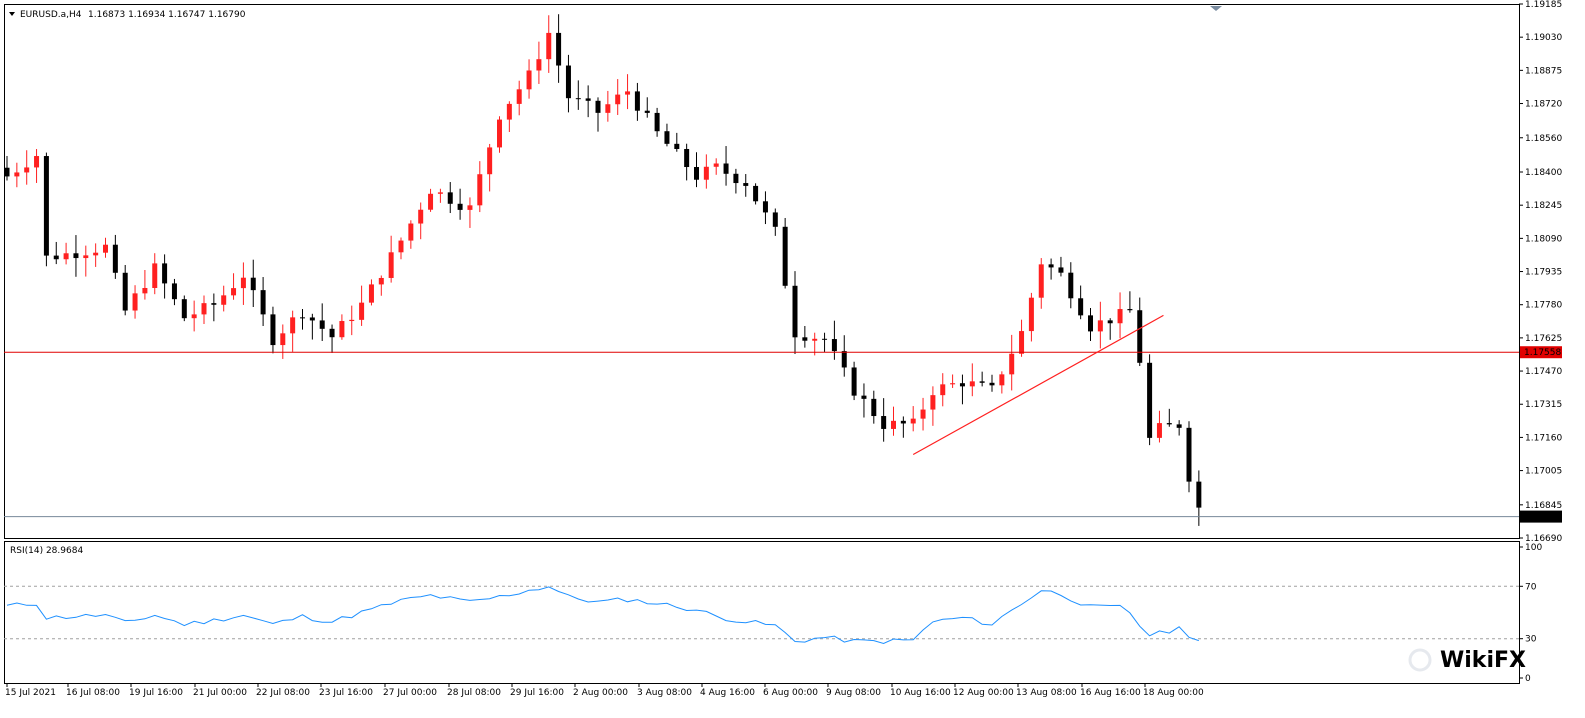  I want to click on time-axis-tick-label: 3 Aug 08:00, so click(664, 693).